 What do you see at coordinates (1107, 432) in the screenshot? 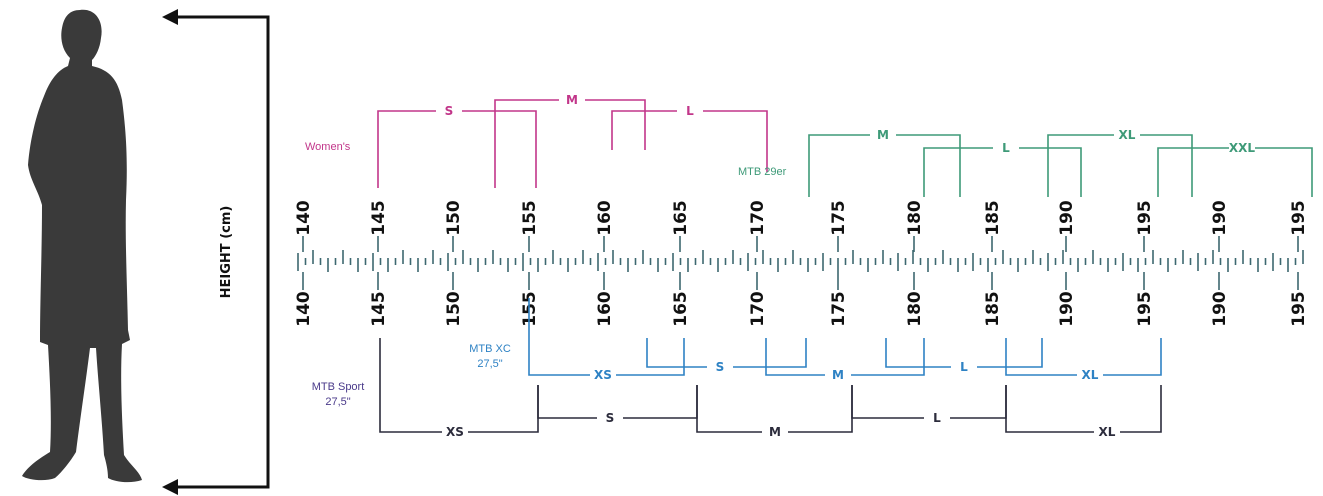
I see `mtbsport-size-label: XL` at bounding box center [1107, 432].